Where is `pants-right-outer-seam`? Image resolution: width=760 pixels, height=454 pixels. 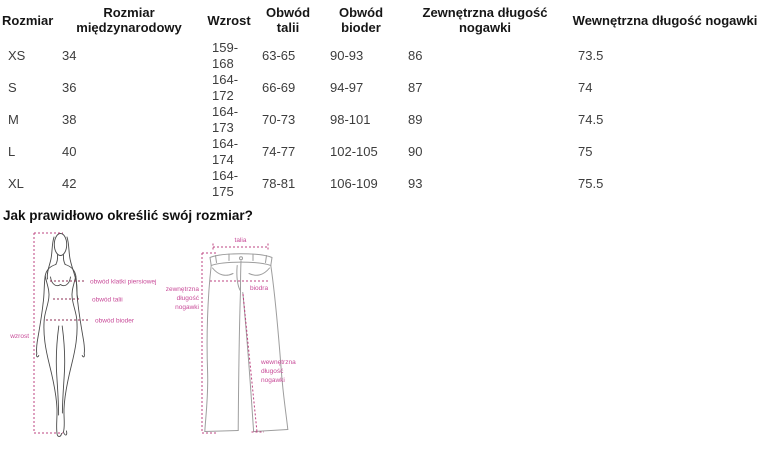 pants-right-outer-seam is located at coordinates (279, 347).